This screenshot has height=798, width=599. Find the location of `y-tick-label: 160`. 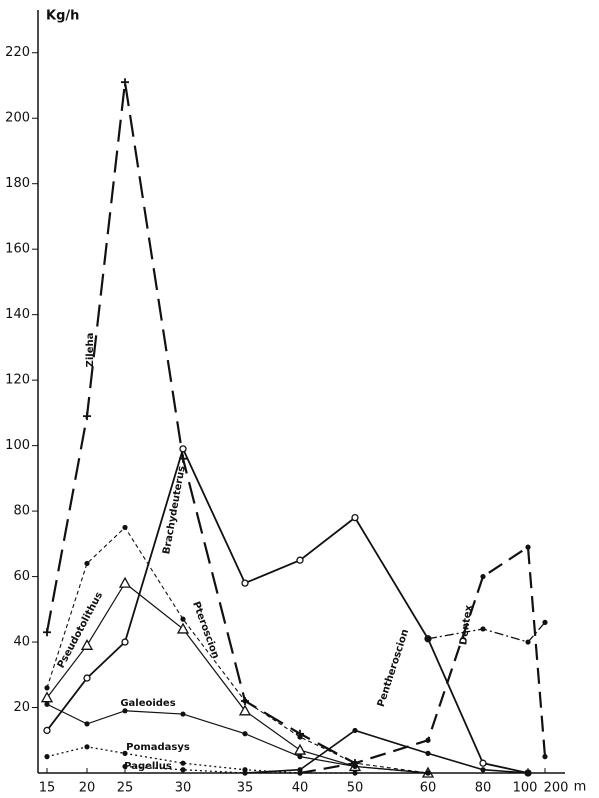

y-tick-label: 160 is located at coordinates (17, 249).